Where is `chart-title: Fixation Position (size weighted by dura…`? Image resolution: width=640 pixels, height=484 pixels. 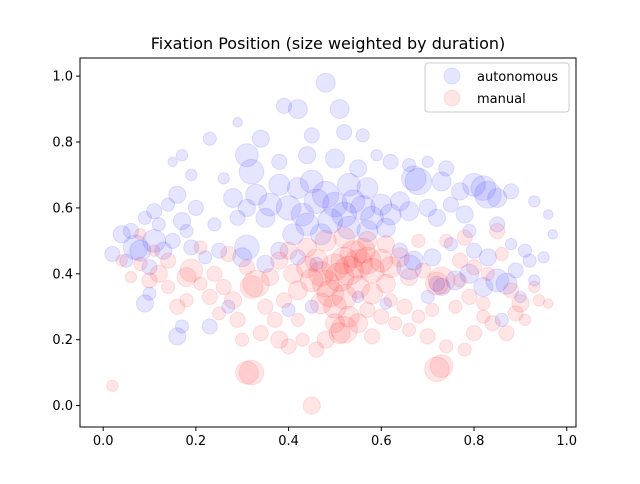
chart-title: Fixation Position (size weighted by dura… is located at coordinates (328, 43).